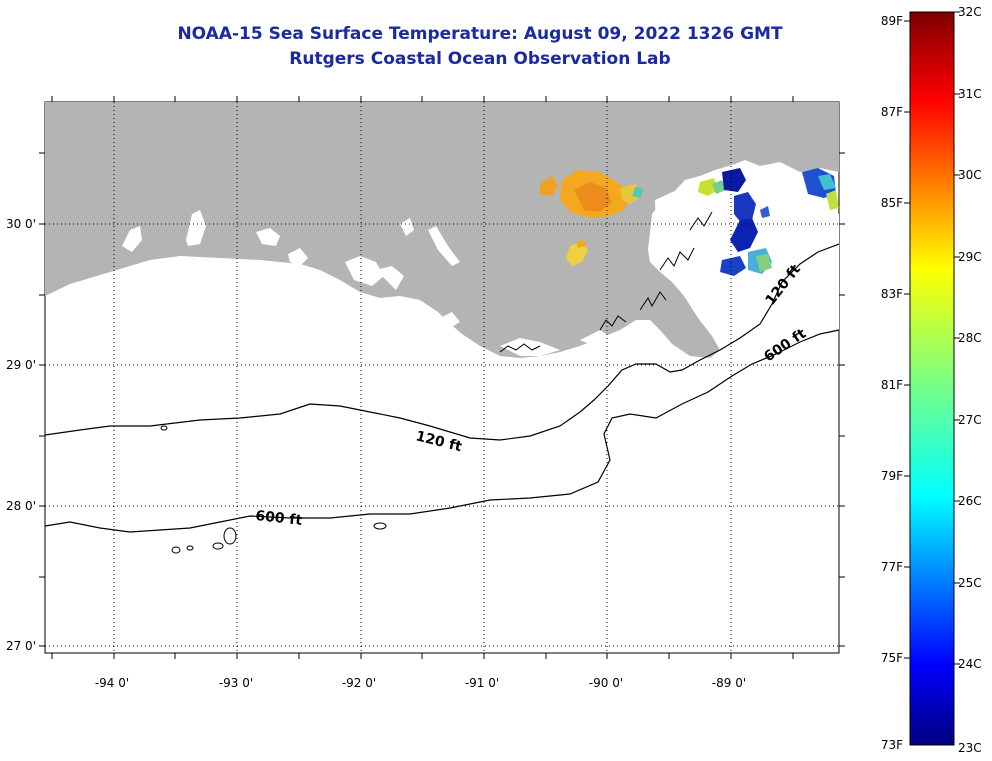 The image size is (992, 761). Describe the element at coordinates (970, 12) in the screenshot. I see `colorbar-c-label: 32C` at that location.